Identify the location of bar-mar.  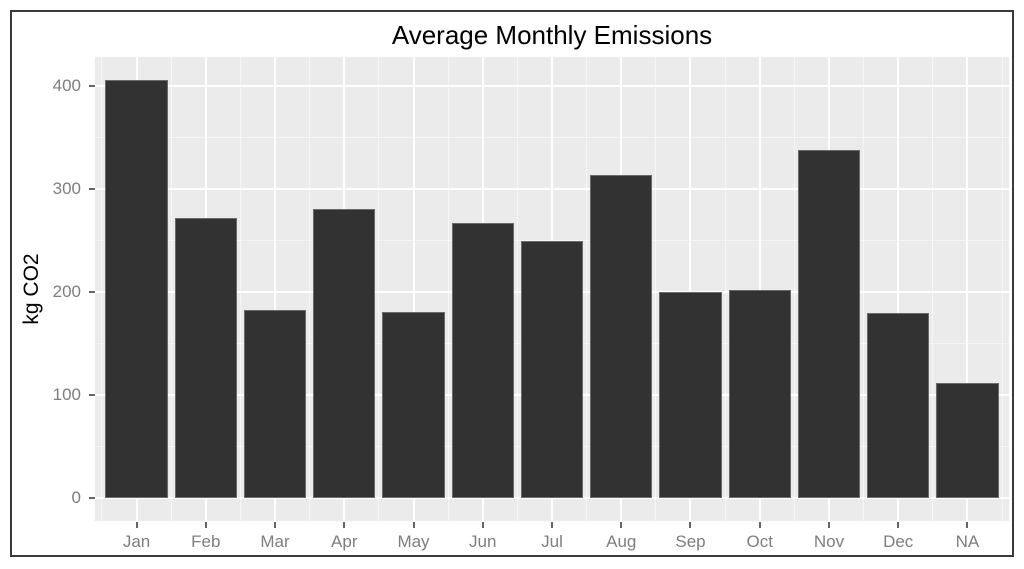
(275, 404).